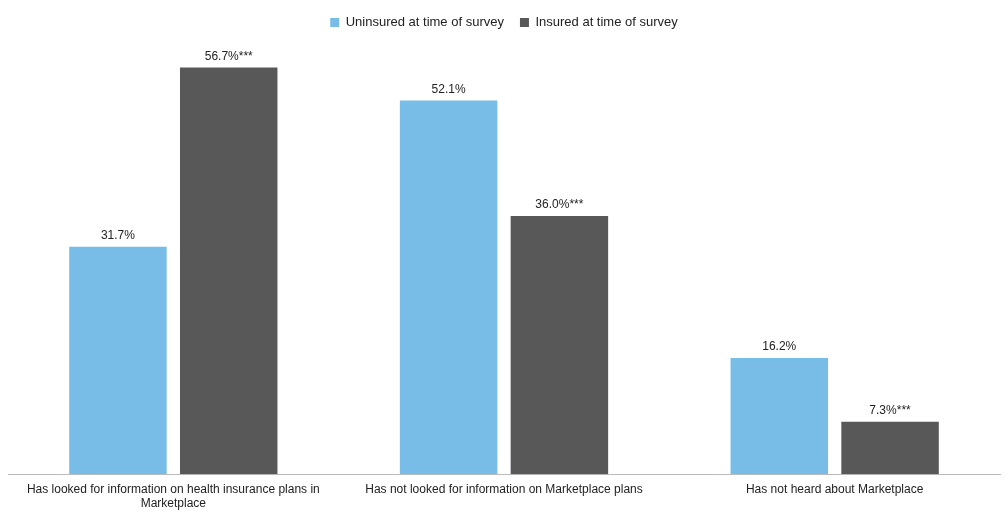 This screenshot has height=519, width=1008. I want to click on data-label: 56.7%***, so click(229, 55).